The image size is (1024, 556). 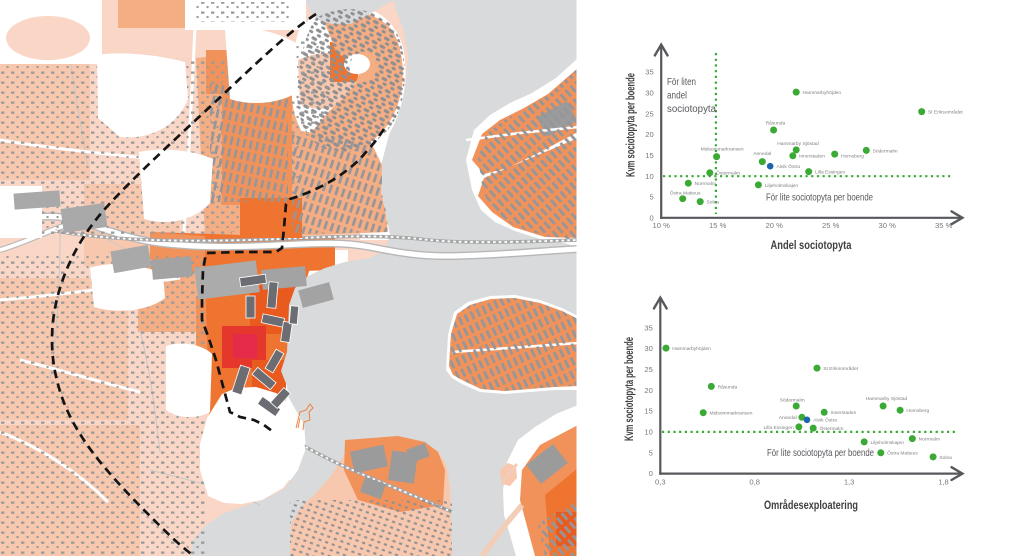 What do you see at coordinates (662, 225) in the screenshot?
I see `svg-text: 10 %` at bounding box center [662, 225].